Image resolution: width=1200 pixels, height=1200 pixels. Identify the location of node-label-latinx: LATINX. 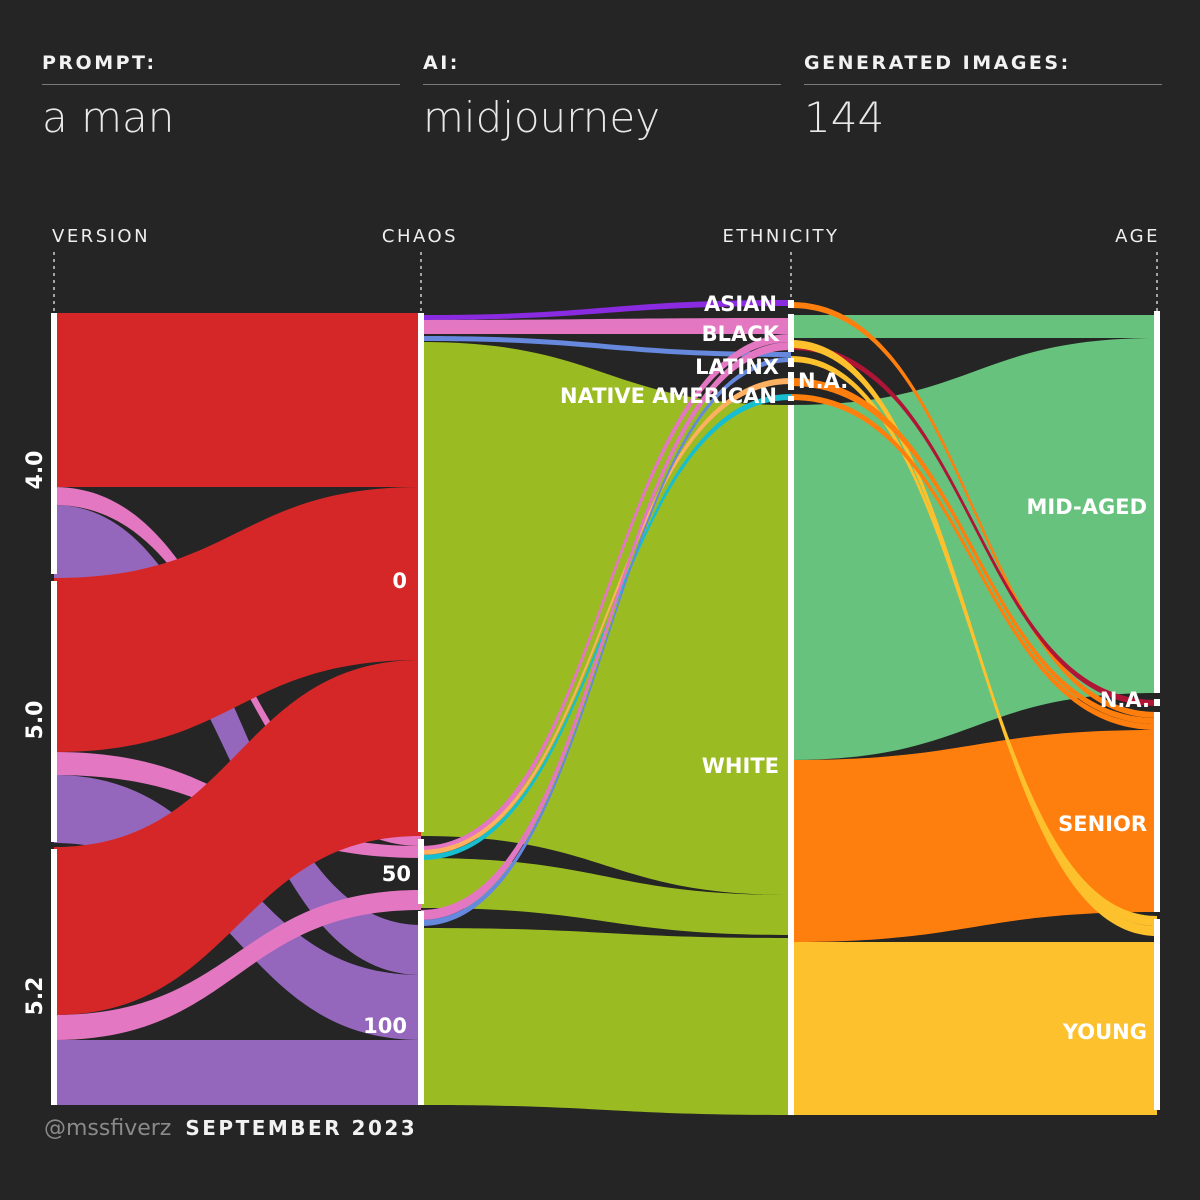
(737, 367).